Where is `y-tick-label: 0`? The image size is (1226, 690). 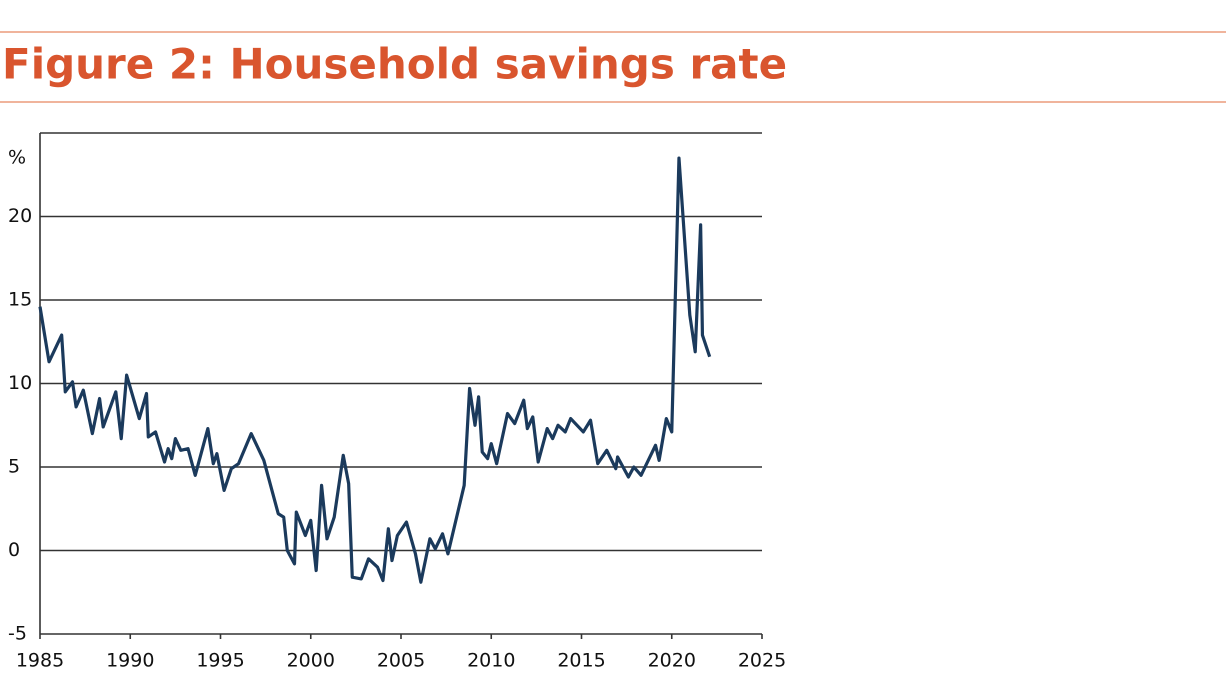
y-tick-label: 0 is located at coordinates (14, 550).